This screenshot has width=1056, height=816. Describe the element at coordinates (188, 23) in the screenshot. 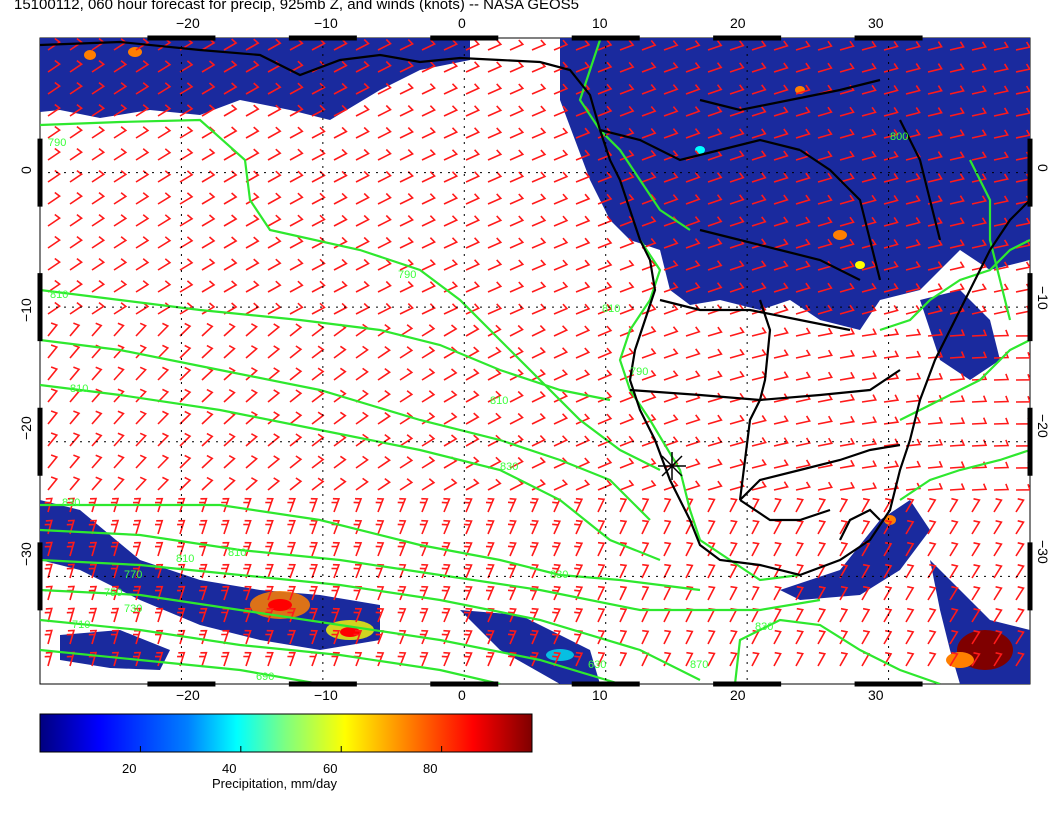

I see `lon-label-top: −20` at that location.